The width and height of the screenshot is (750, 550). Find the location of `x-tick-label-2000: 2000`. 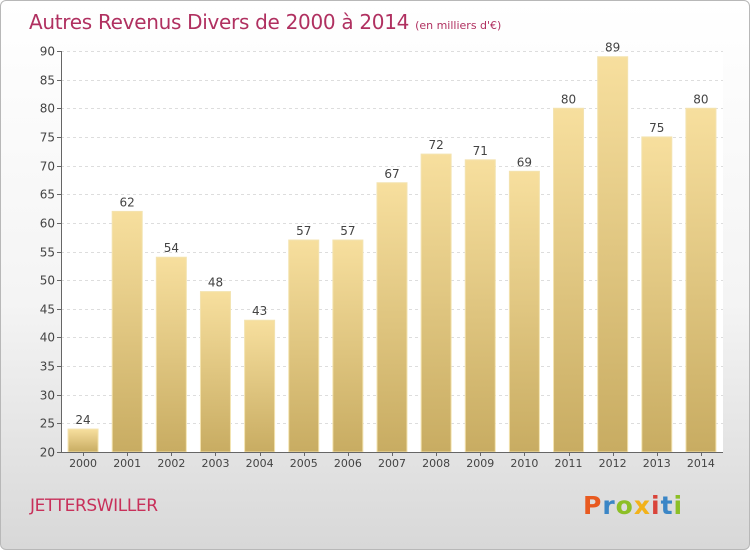

x-tick-label-2000: 2000 is located at coordinates (83, 463).